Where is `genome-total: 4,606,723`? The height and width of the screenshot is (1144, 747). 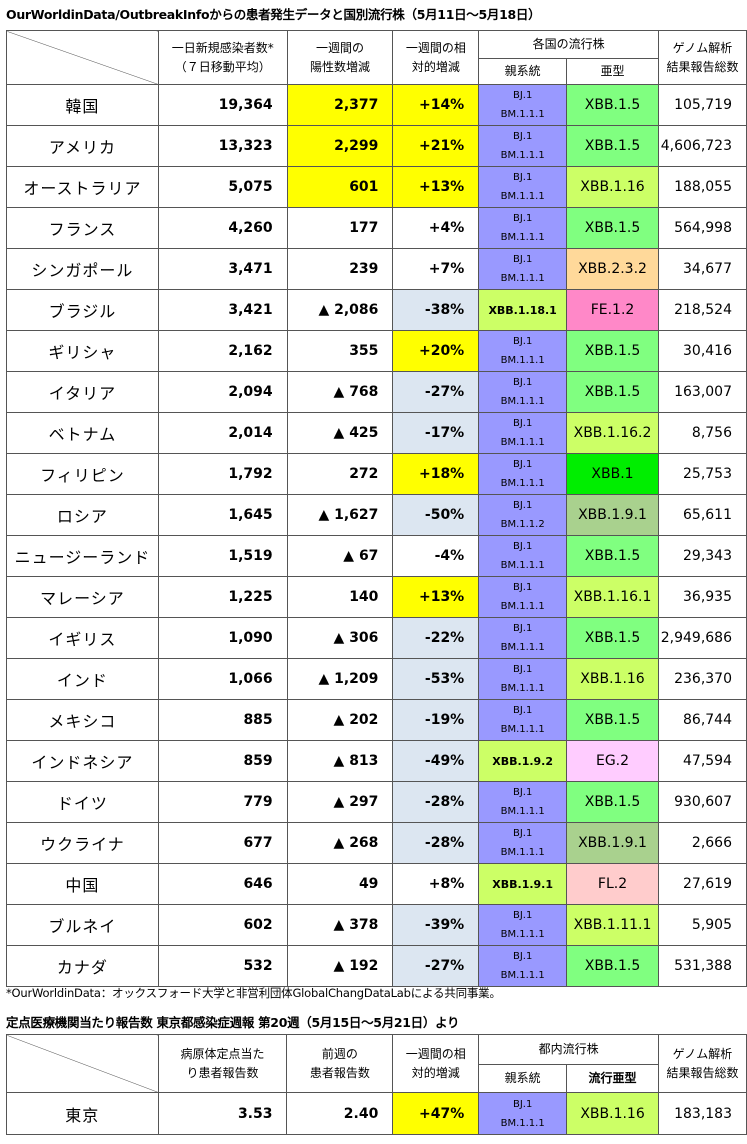 genome-total: 4,606,723 is located at coordinates (702, 146).